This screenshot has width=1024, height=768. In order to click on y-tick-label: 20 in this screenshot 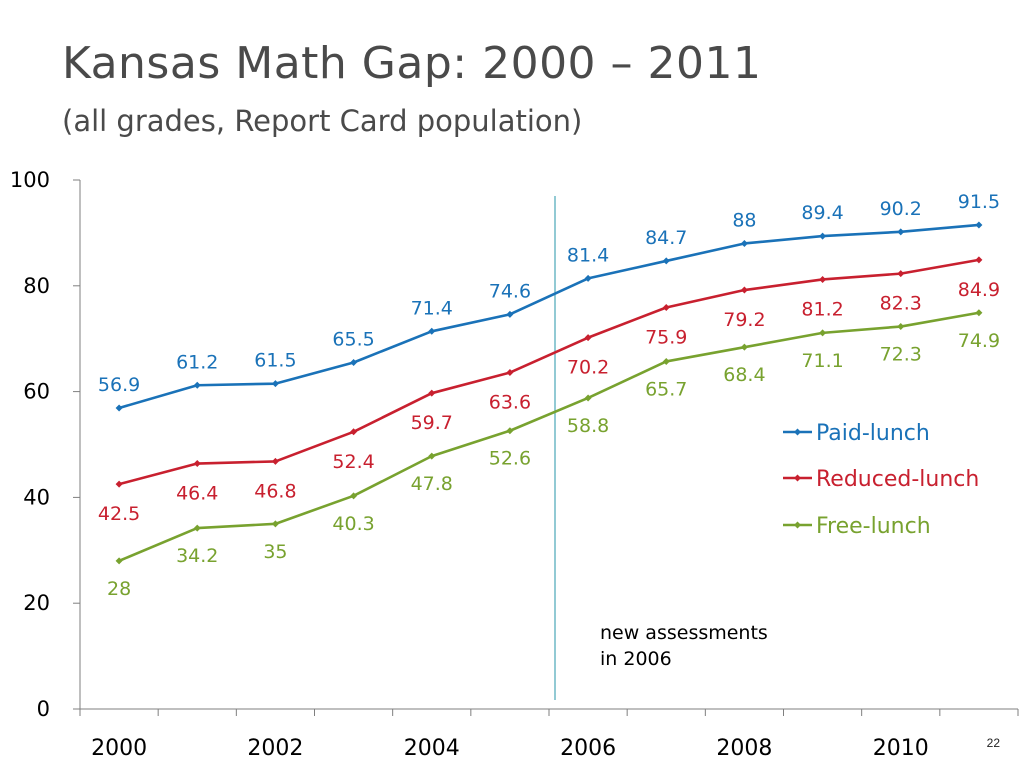, I will do `click(36, 603)`.